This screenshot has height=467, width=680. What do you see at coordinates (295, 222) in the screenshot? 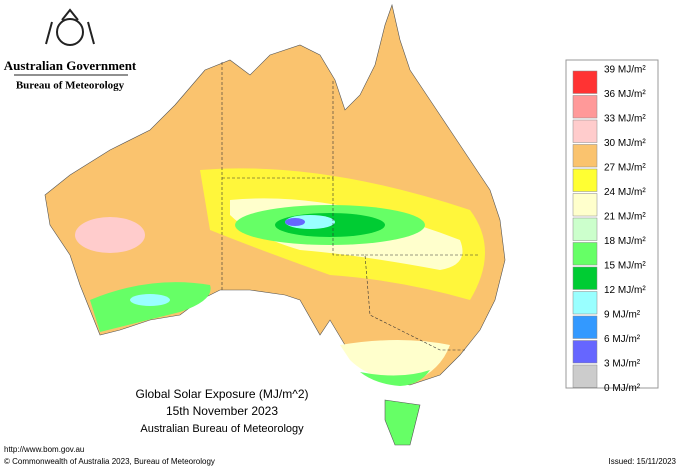
I see `blue-patch` at bounding box center [295, 222].